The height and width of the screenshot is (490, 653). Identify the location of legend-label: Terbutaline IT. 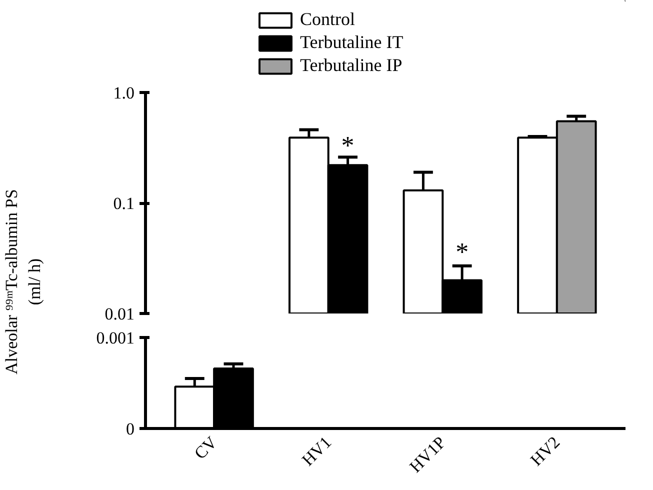
(352, 42).